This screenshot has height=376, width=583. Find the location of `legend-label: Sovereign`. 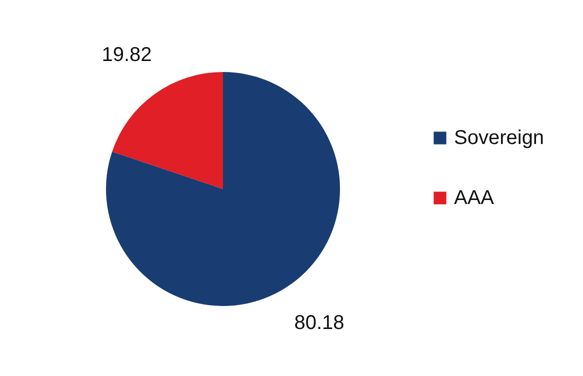

legend-label: Sovereign is located at coordinates (499, 138).